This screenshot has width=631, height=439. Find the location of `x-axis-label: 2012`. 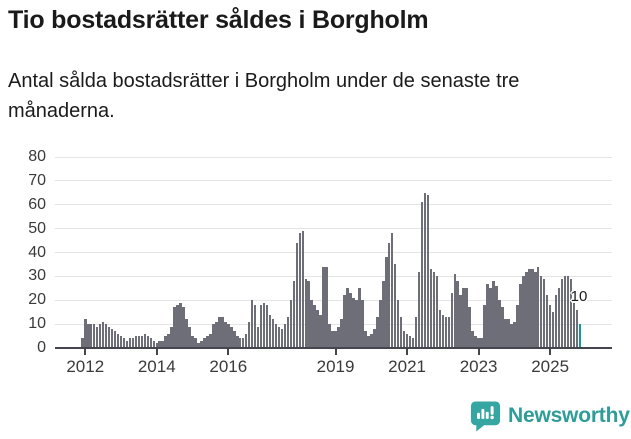

x-axis-label: 2012 is located at coordinates (85, 366).